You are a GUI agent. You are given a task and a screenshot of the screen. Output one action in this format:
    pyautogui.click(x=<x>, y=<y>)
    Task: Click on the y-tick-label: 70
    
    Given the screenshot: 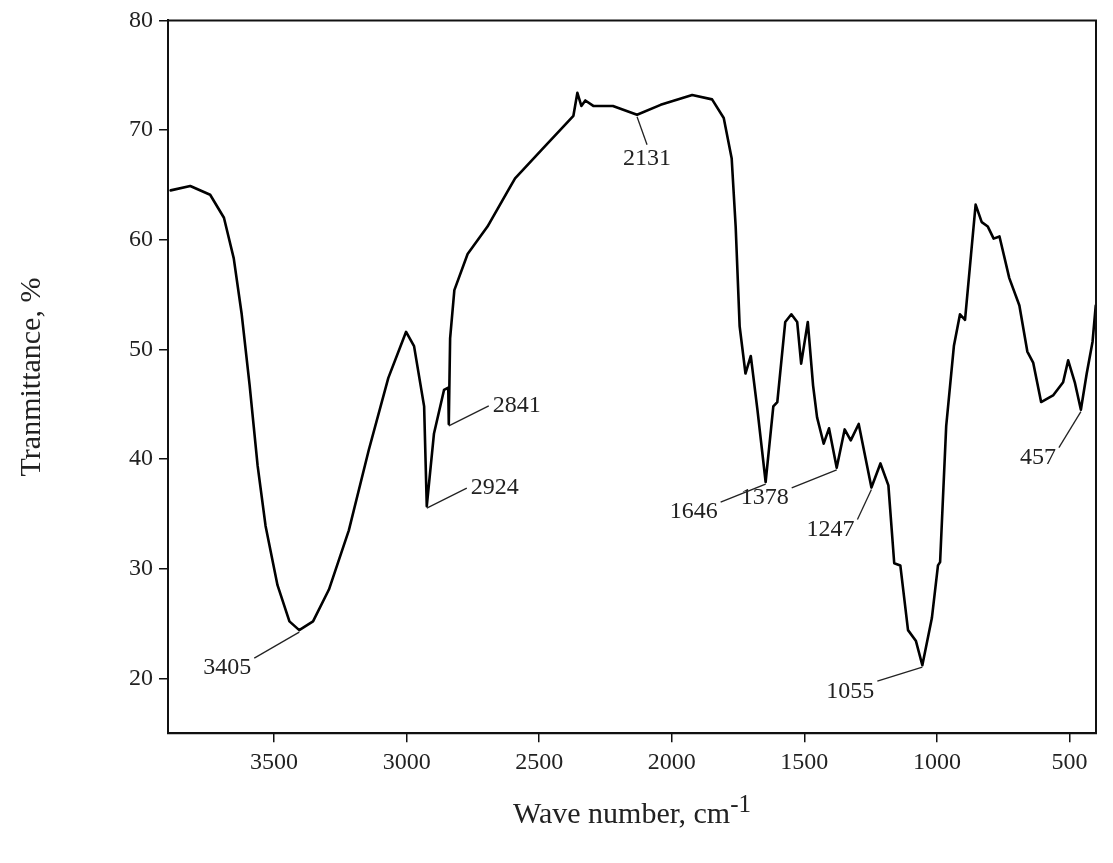 What is the action you would take?
    pyautogui.click(x=141, y=128)
    